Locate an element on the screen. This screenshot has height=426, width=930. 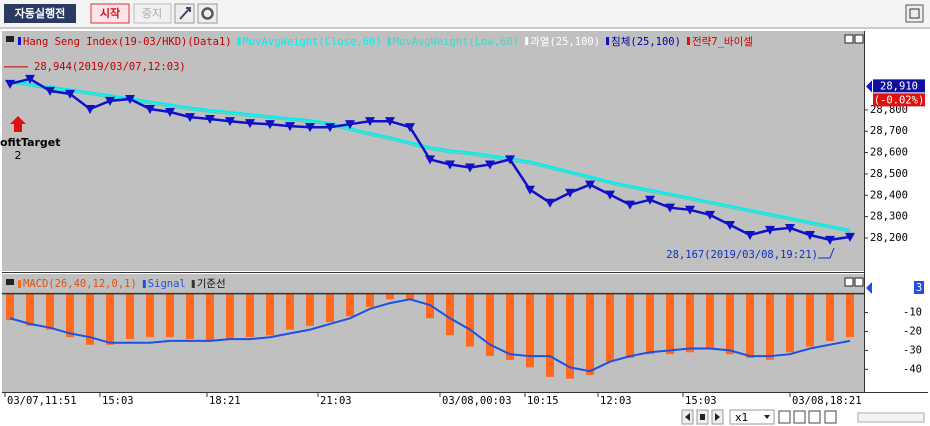
scrollbar is located at coordinates (891, 417).